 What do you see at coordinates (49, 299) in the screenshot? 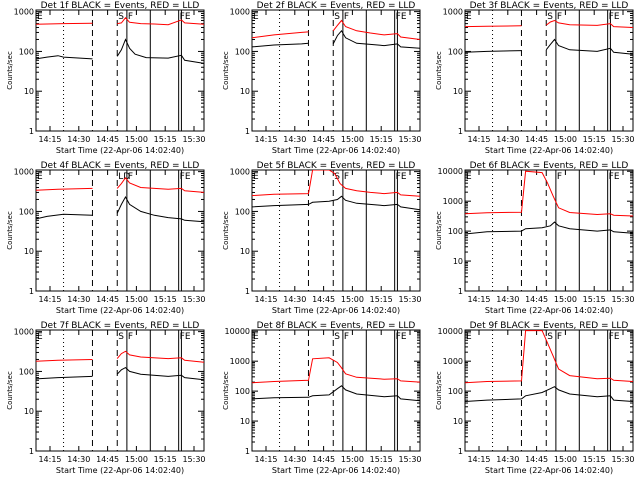
I see `det4-xtick-label: 14:15` at bounding box center [49, 299].